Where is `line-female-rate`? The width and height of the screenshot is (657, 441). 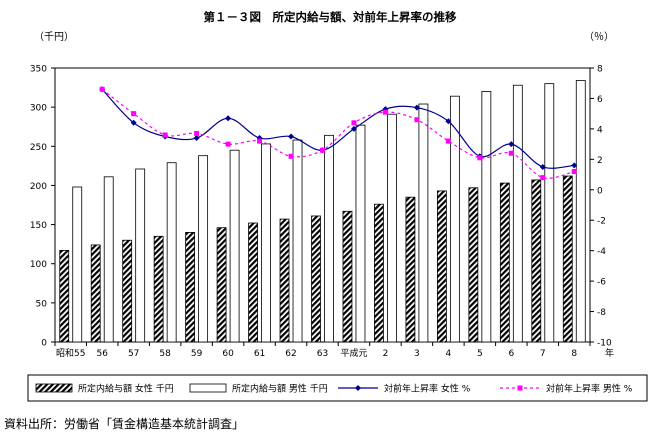 line-female-rate is located at coordinates (338, 128).